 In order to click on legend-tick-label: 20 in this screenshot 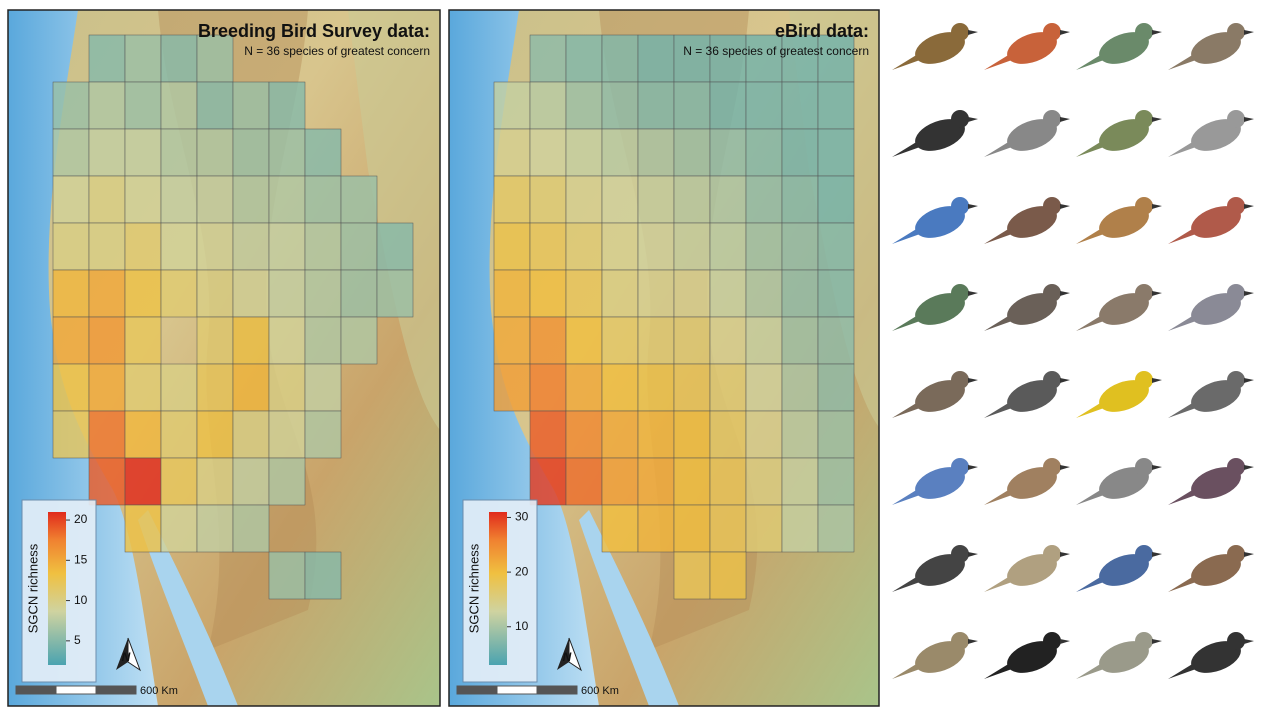, I will do `click(81, 519)`.